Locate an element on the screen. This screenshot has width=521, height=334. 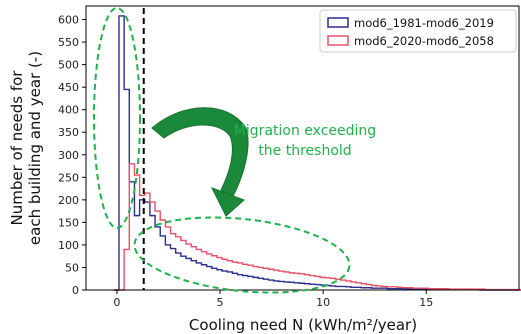
x-axis-label: Cooling need N (kWh/m²/year) is located at coordinates (303, 325).